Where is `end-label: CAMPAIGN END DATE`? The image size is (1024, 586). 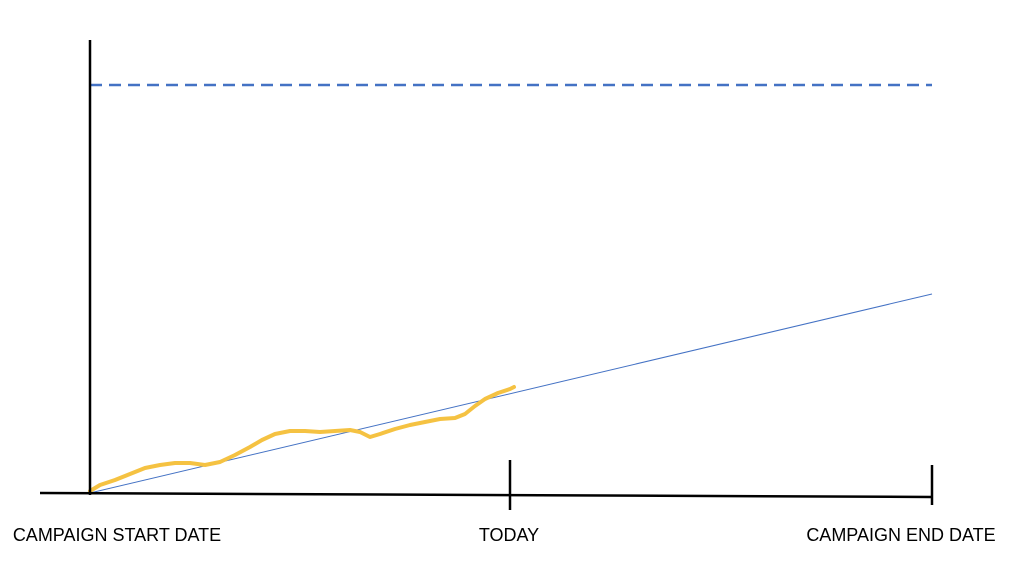
end-label: CAMPAIGN END DATE is located at coordinates (900, 535).